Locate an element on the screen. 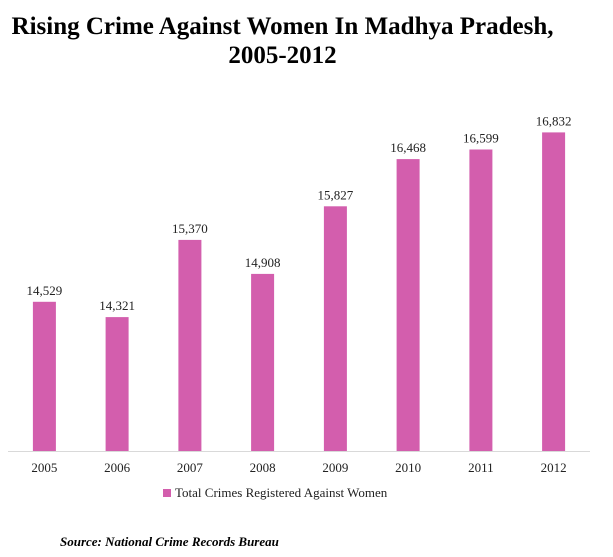 The image size is (613, 557). bar-2009 is located at coordinates (335, 328).